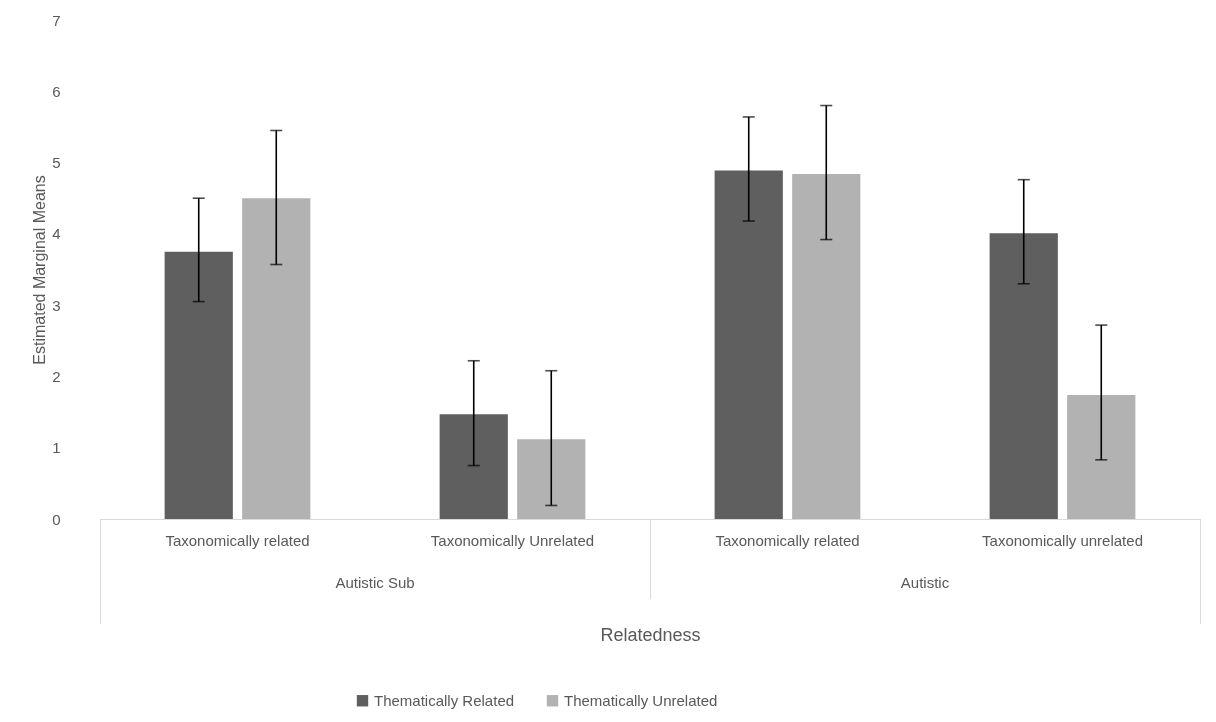  I want to click on y-tick-label: 7, so click(56, 20).